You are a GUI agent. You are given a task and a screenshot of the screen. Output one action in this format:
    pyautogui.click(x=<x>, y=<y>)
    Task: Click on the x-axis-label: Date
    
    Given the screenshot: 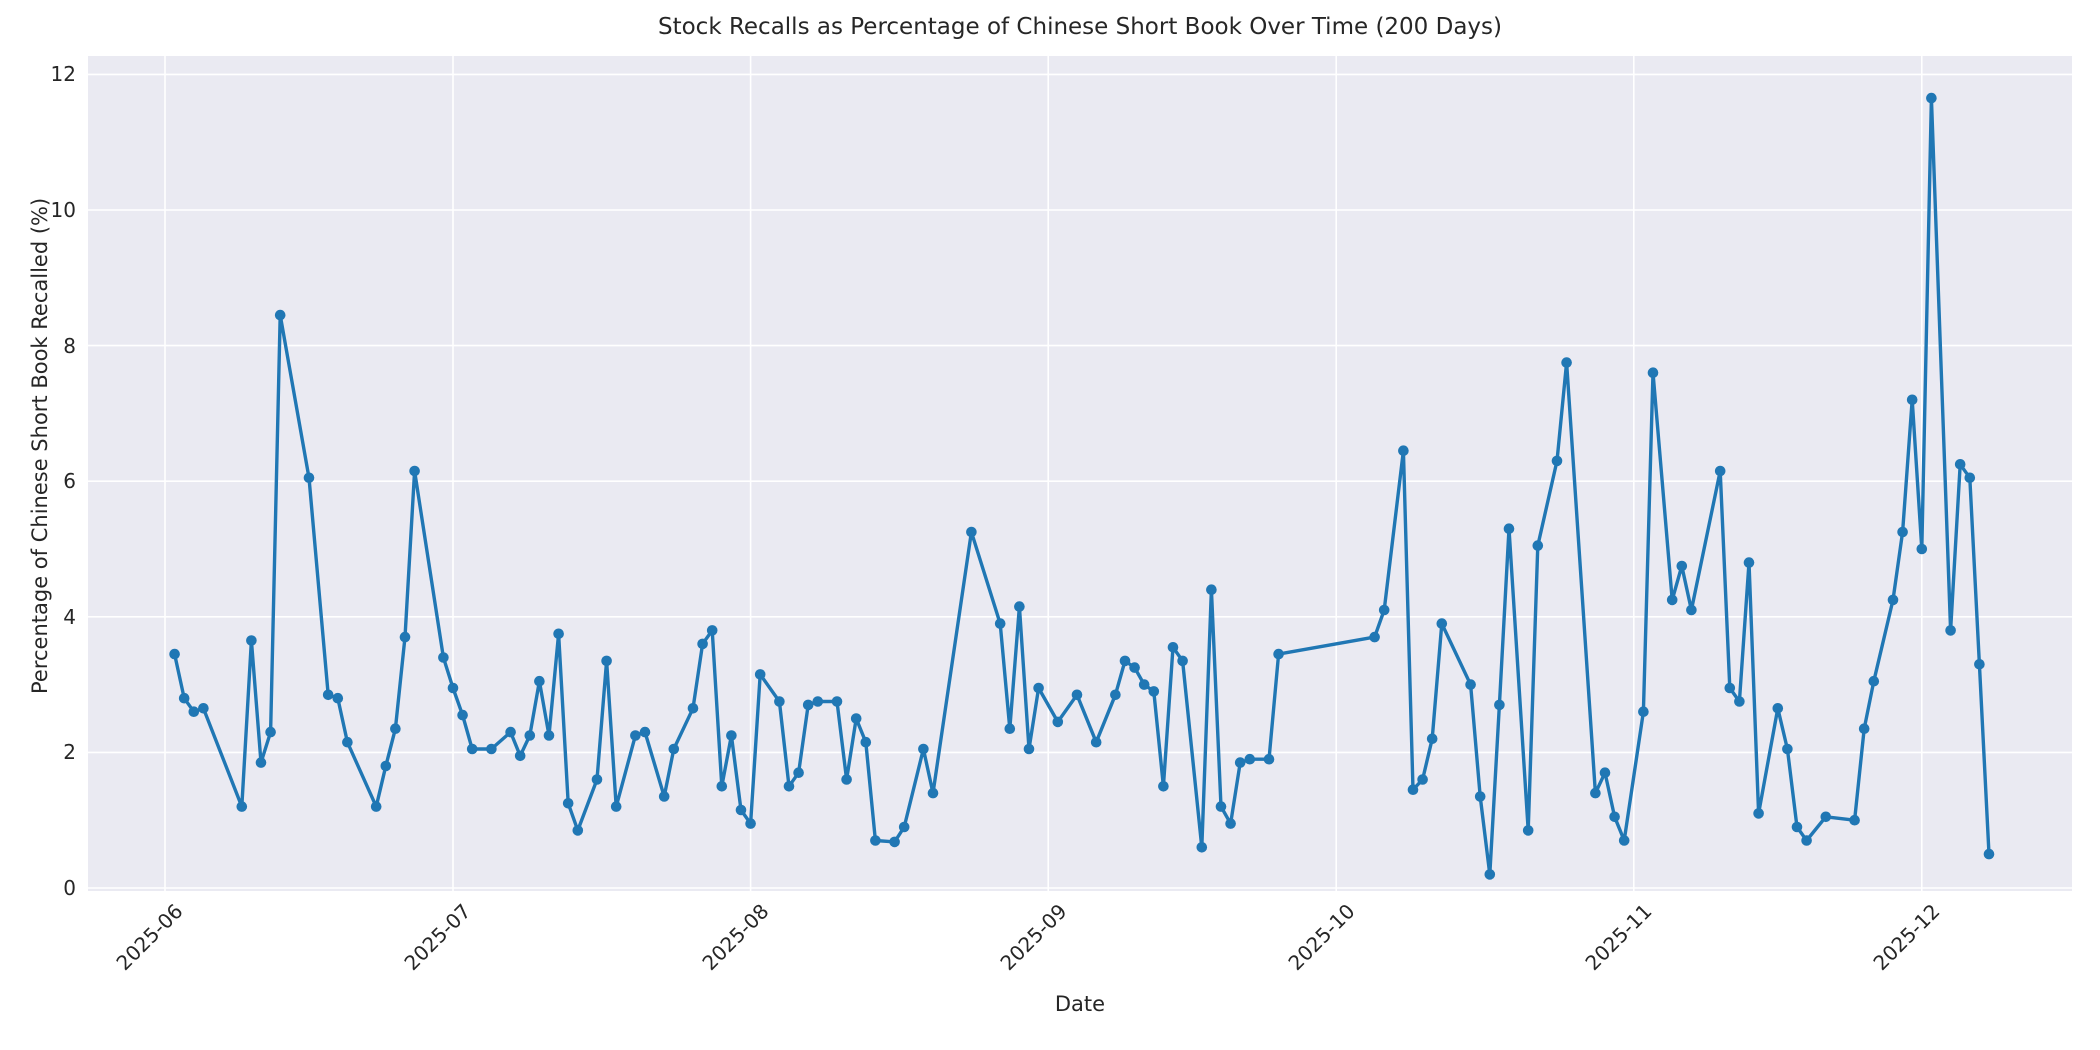 What is the action you would take?
    pyautogui.click(x=1080, y=1004)
    